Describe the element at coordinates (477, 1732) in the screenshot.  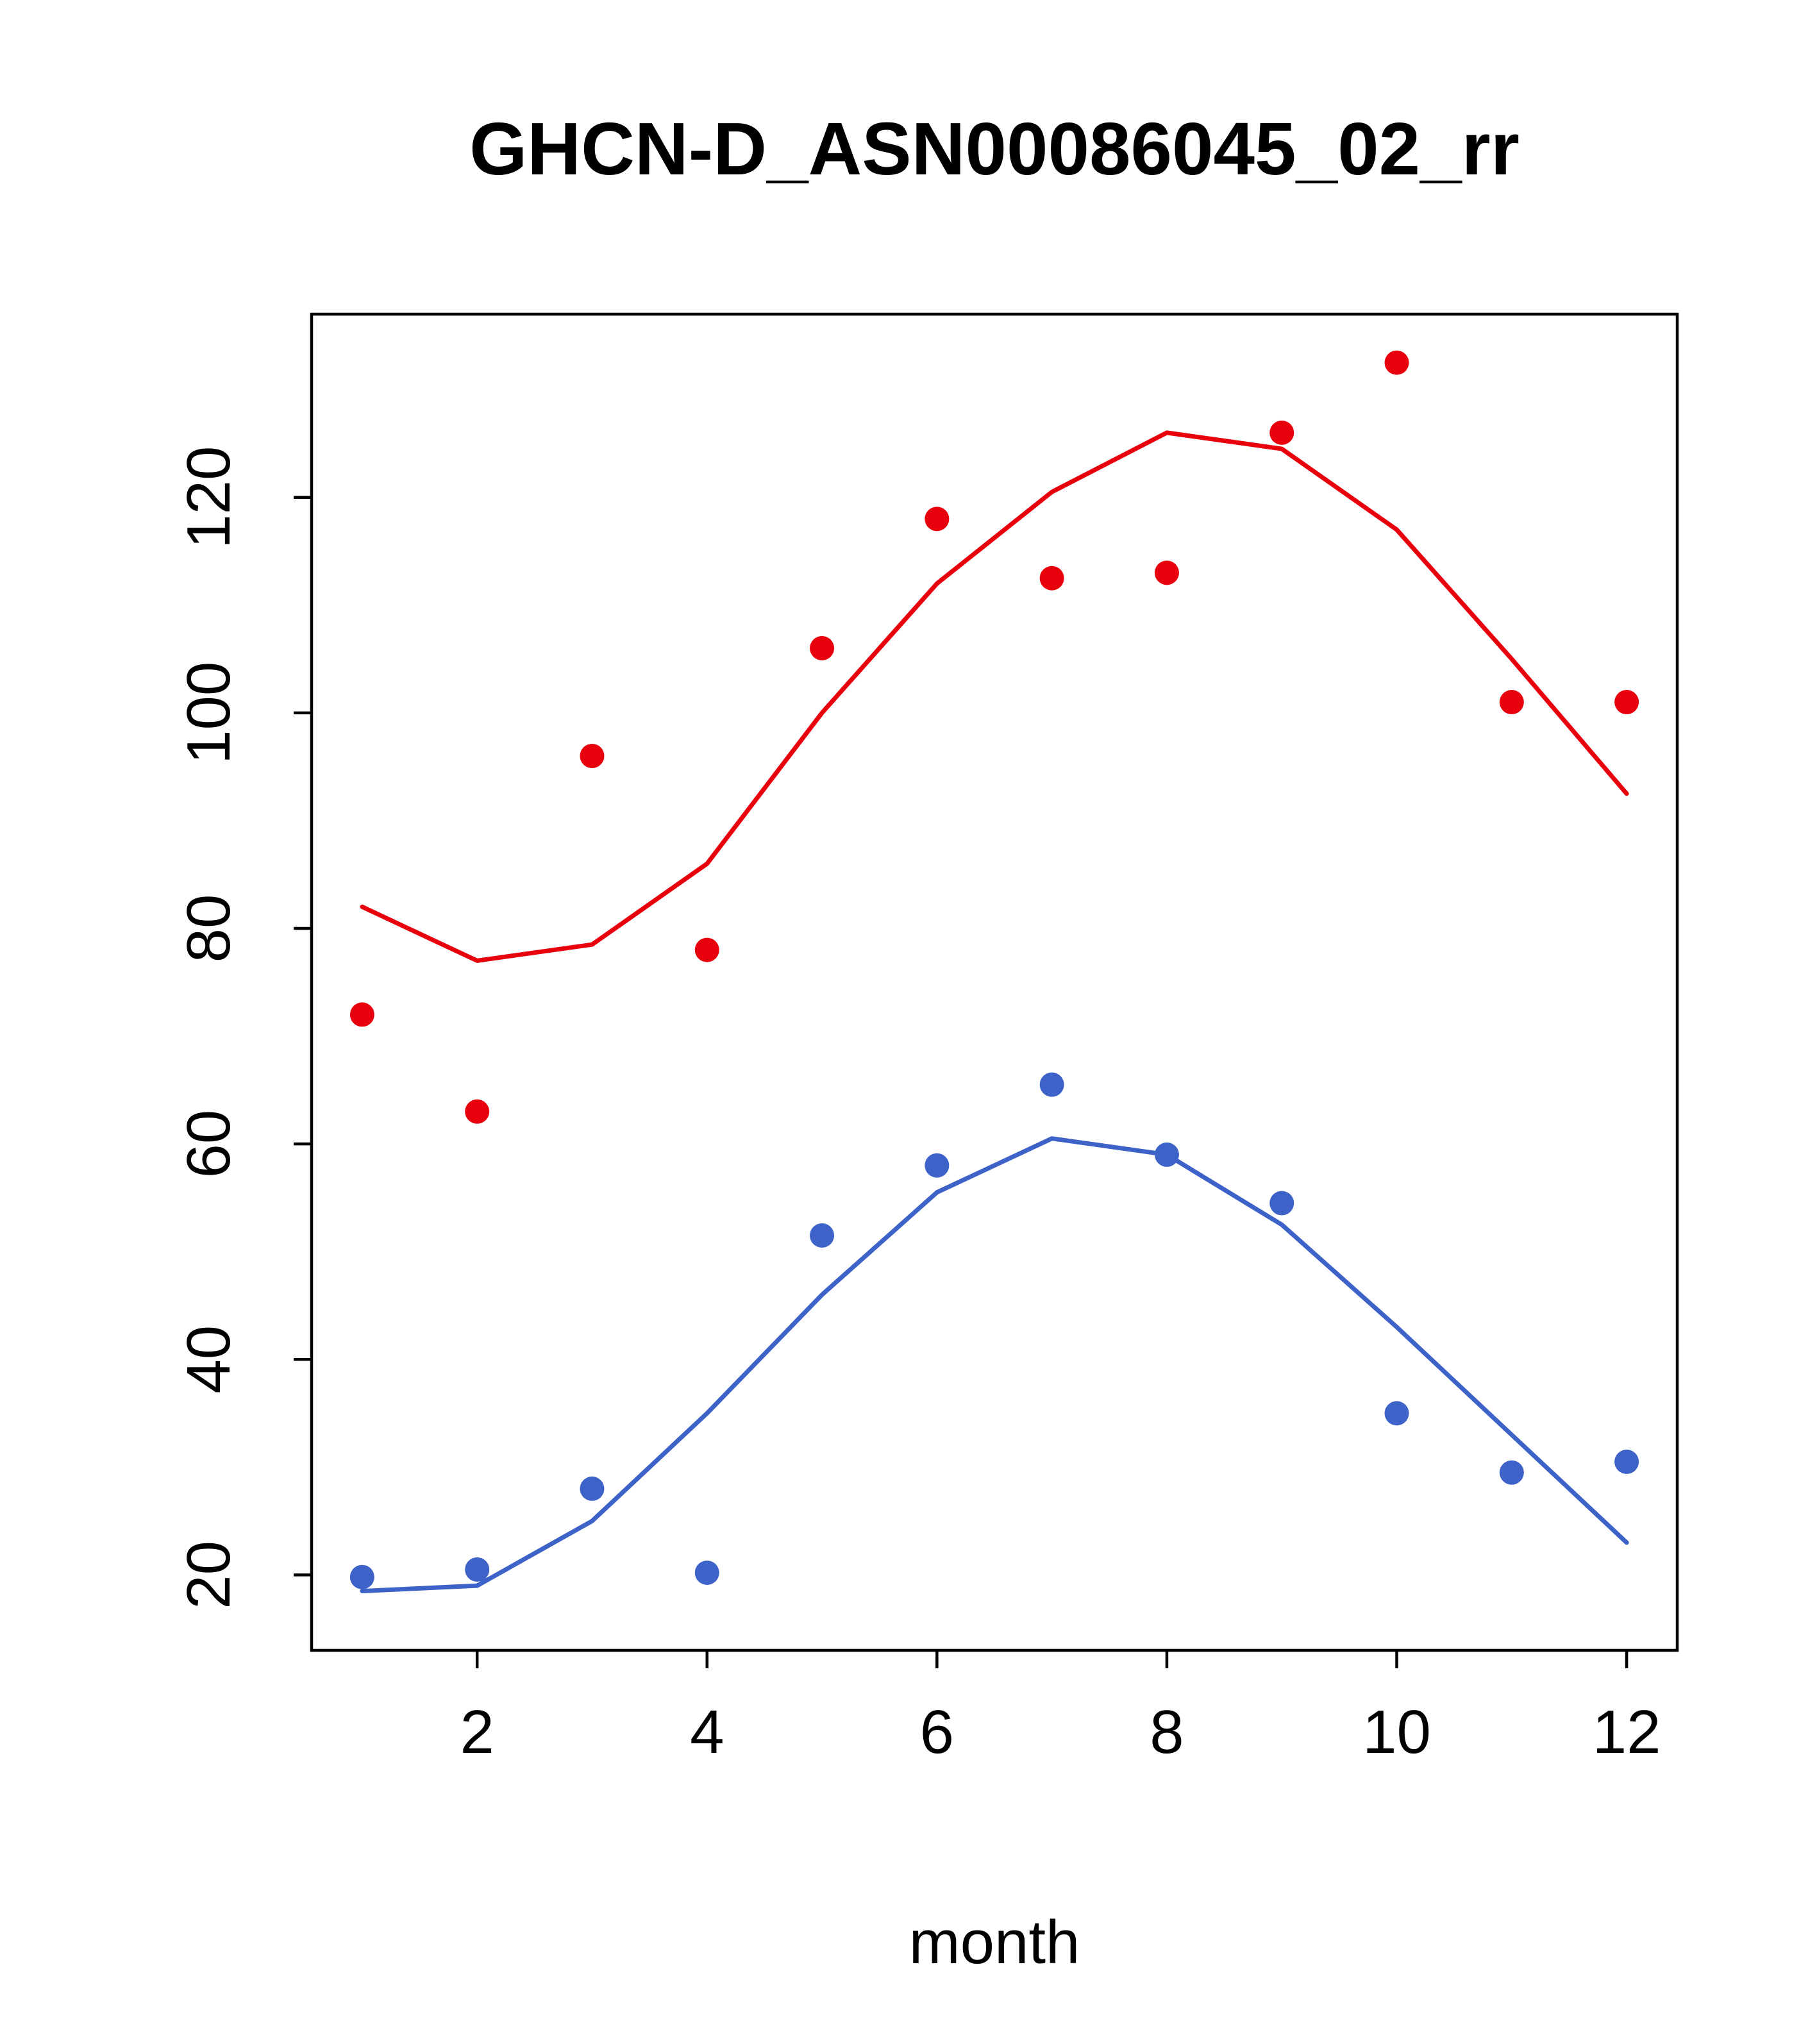
I see `x-tick-label: 2` at that location.